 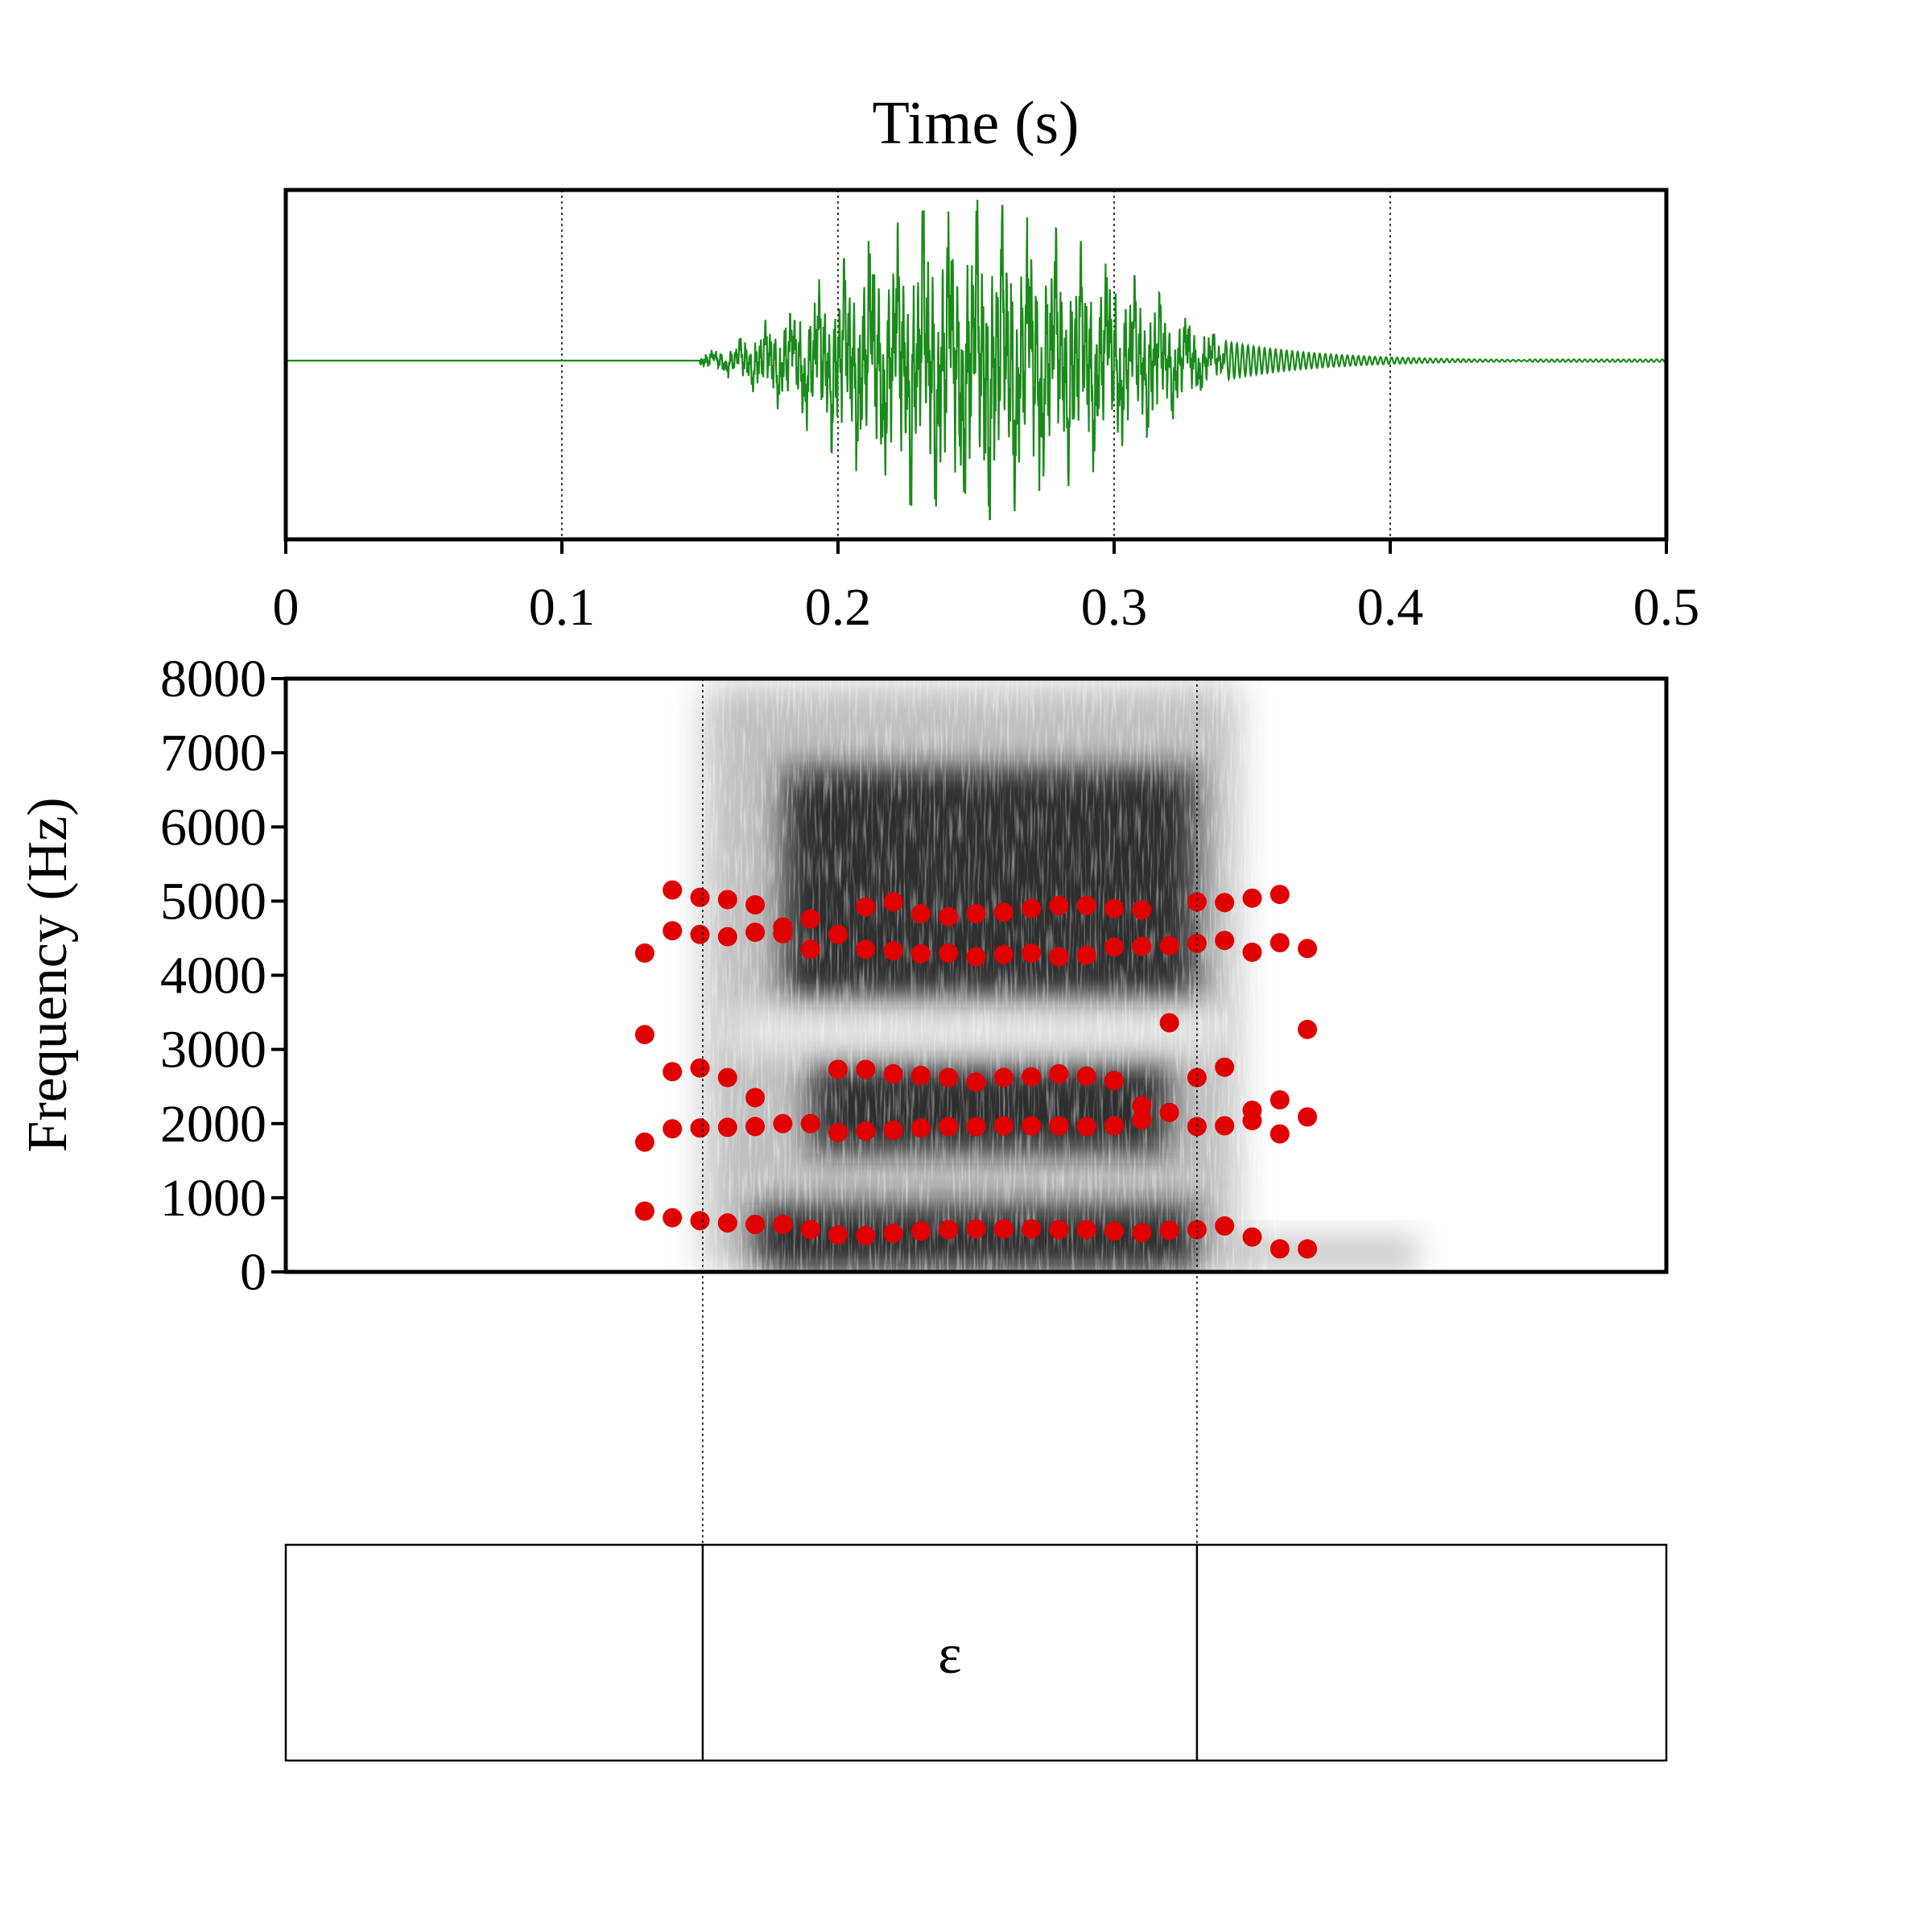 I want to click on y-tick-label: 6000, so click(x=213, y=827).